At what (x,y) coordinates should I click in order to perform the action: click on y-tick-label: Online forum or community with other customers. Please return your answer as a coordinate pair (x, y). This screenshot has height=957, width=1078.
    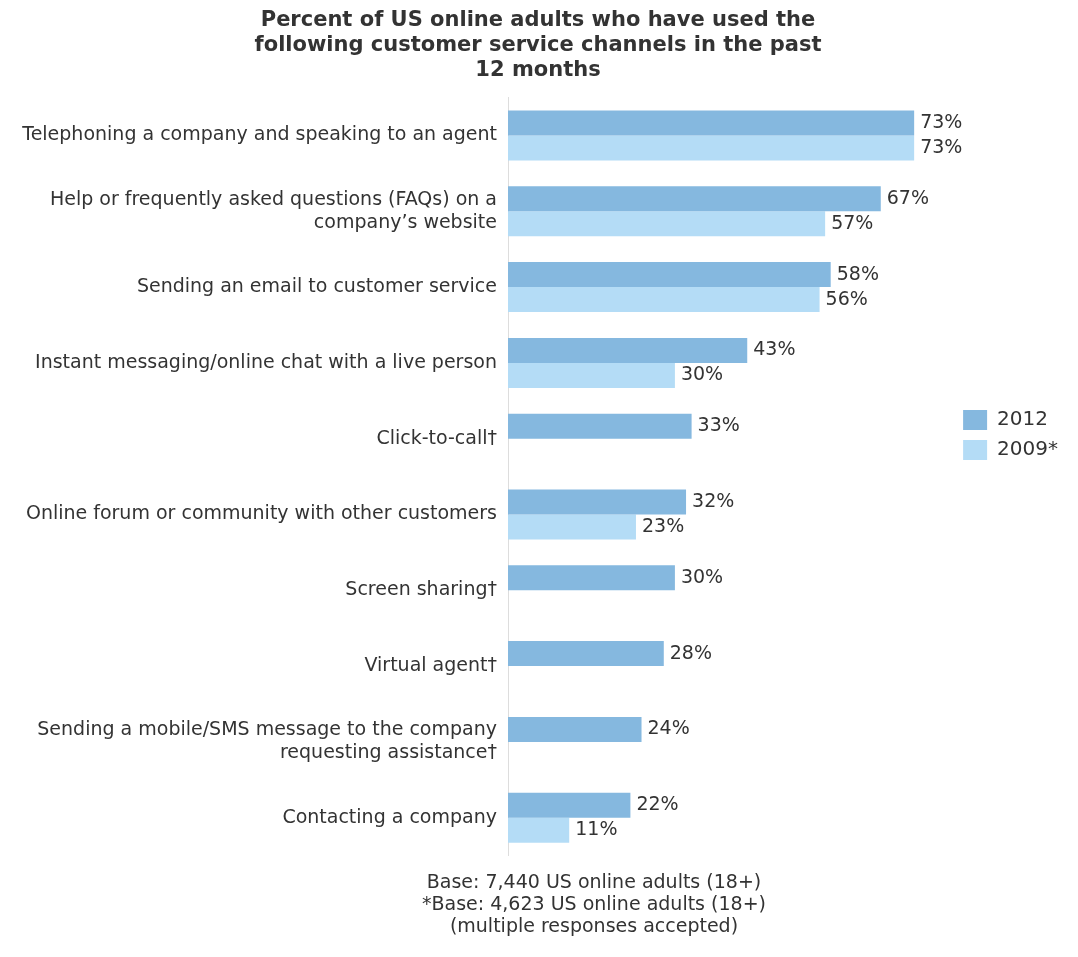
    Looking at the image, I should click on (261, 512).